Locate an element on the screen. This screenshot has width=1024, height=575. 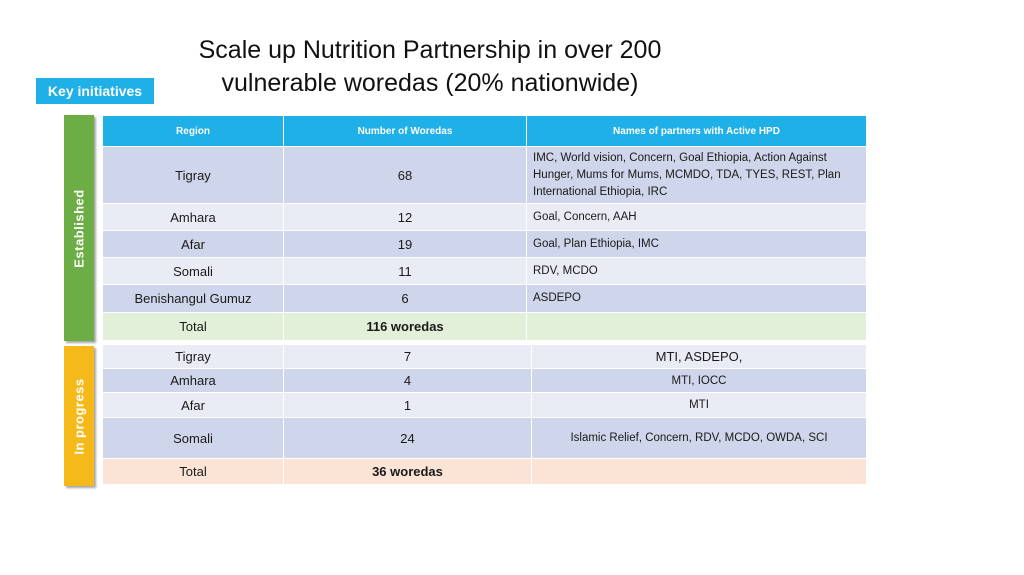
table-row-woredas: 4 is located at coordinates (407, 380).